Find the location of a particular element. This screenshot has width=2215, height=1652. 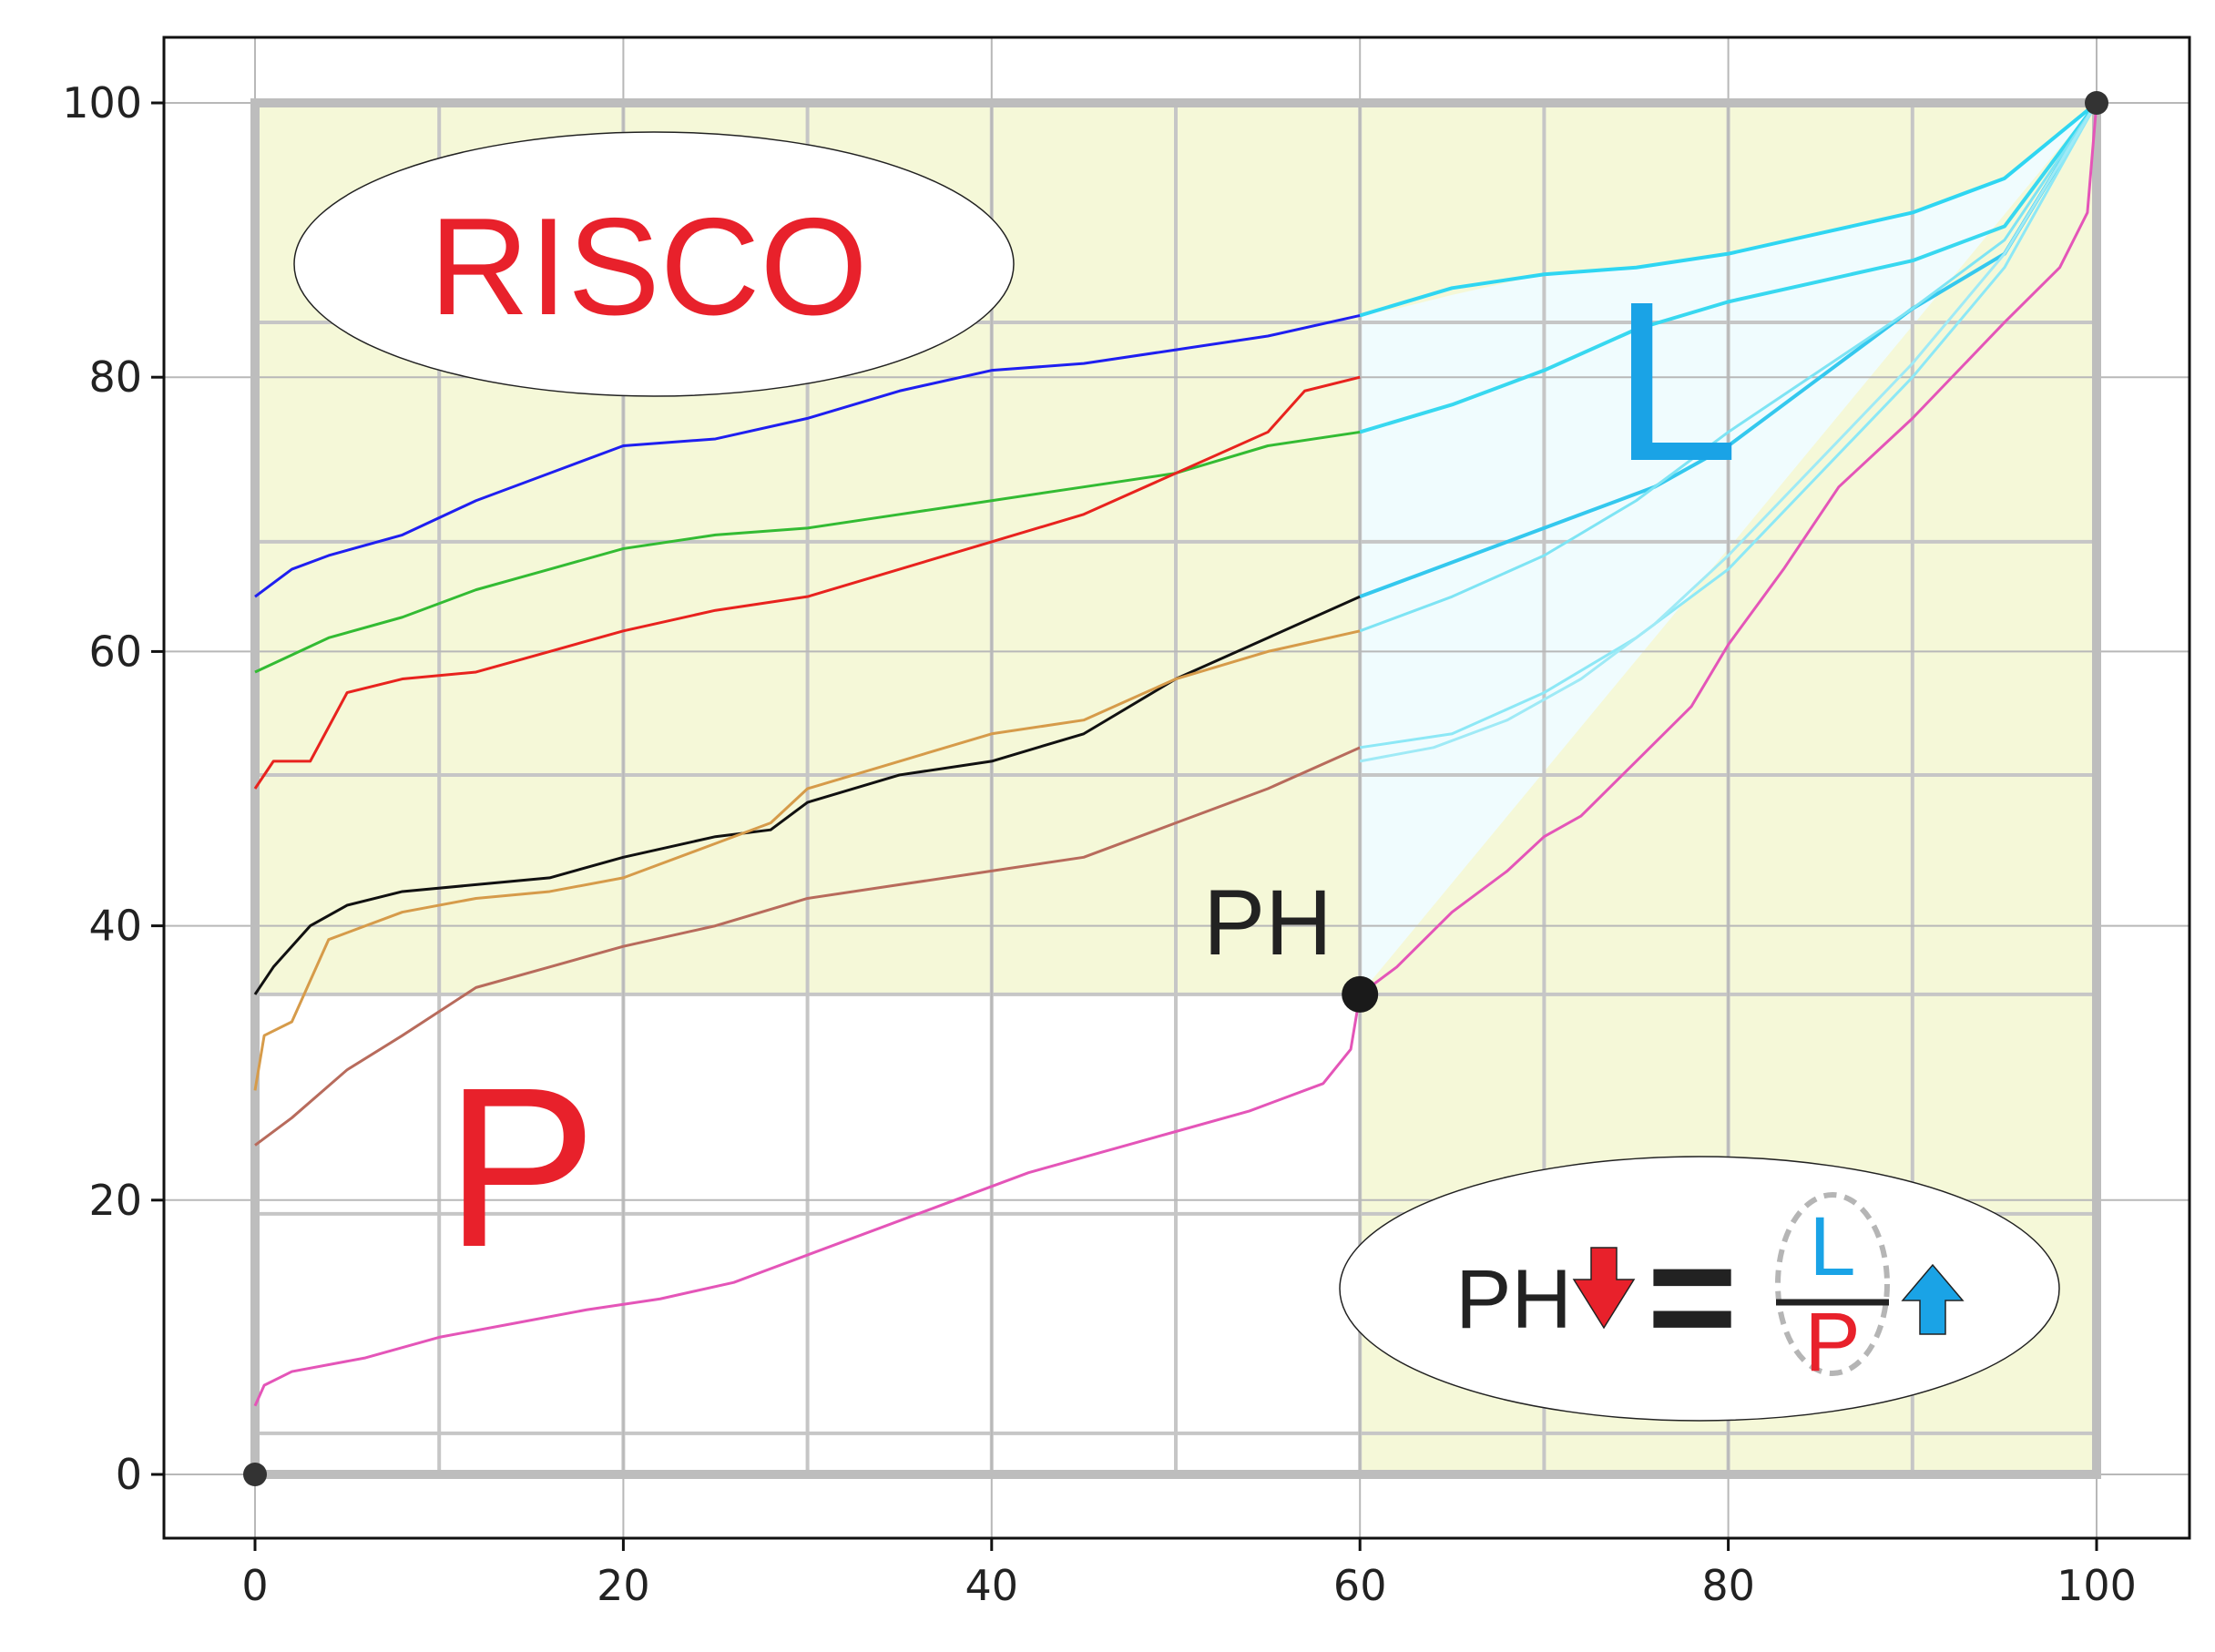

p-region-label: P is located at coordinates (521, 1167).